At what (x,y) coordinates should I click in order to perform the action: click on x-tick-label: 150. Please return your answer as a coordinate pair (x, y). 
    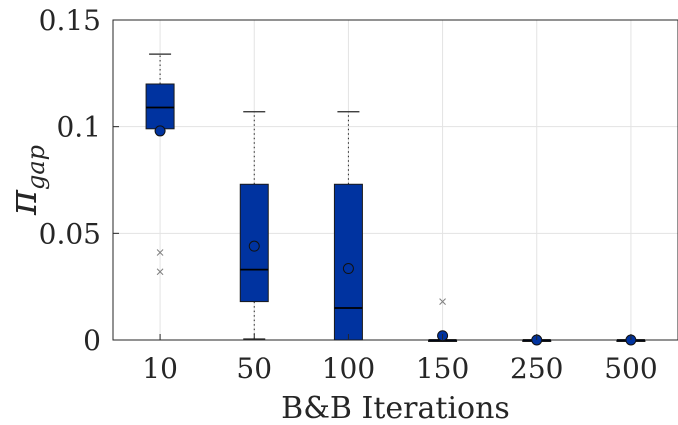
    Looking at the image, I should click on (442, 368).